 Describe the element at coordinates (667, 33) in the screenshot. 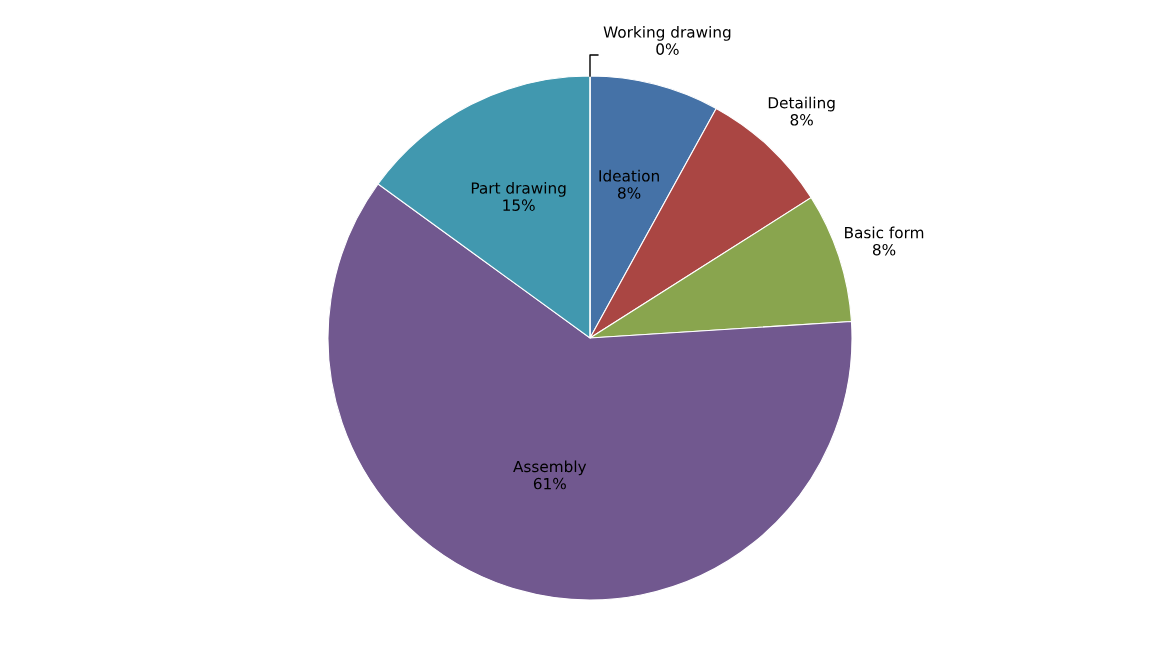

I see `category-label: Working drawing` at that location.